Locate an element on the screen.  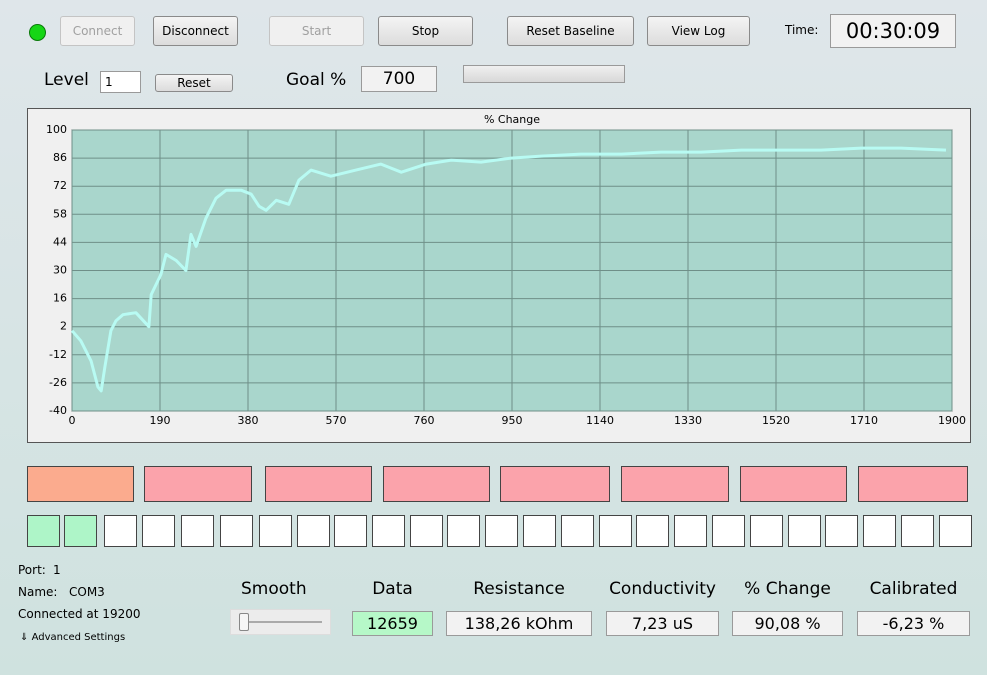
y-tick-label: 2 is located at coordinates (63, 326).